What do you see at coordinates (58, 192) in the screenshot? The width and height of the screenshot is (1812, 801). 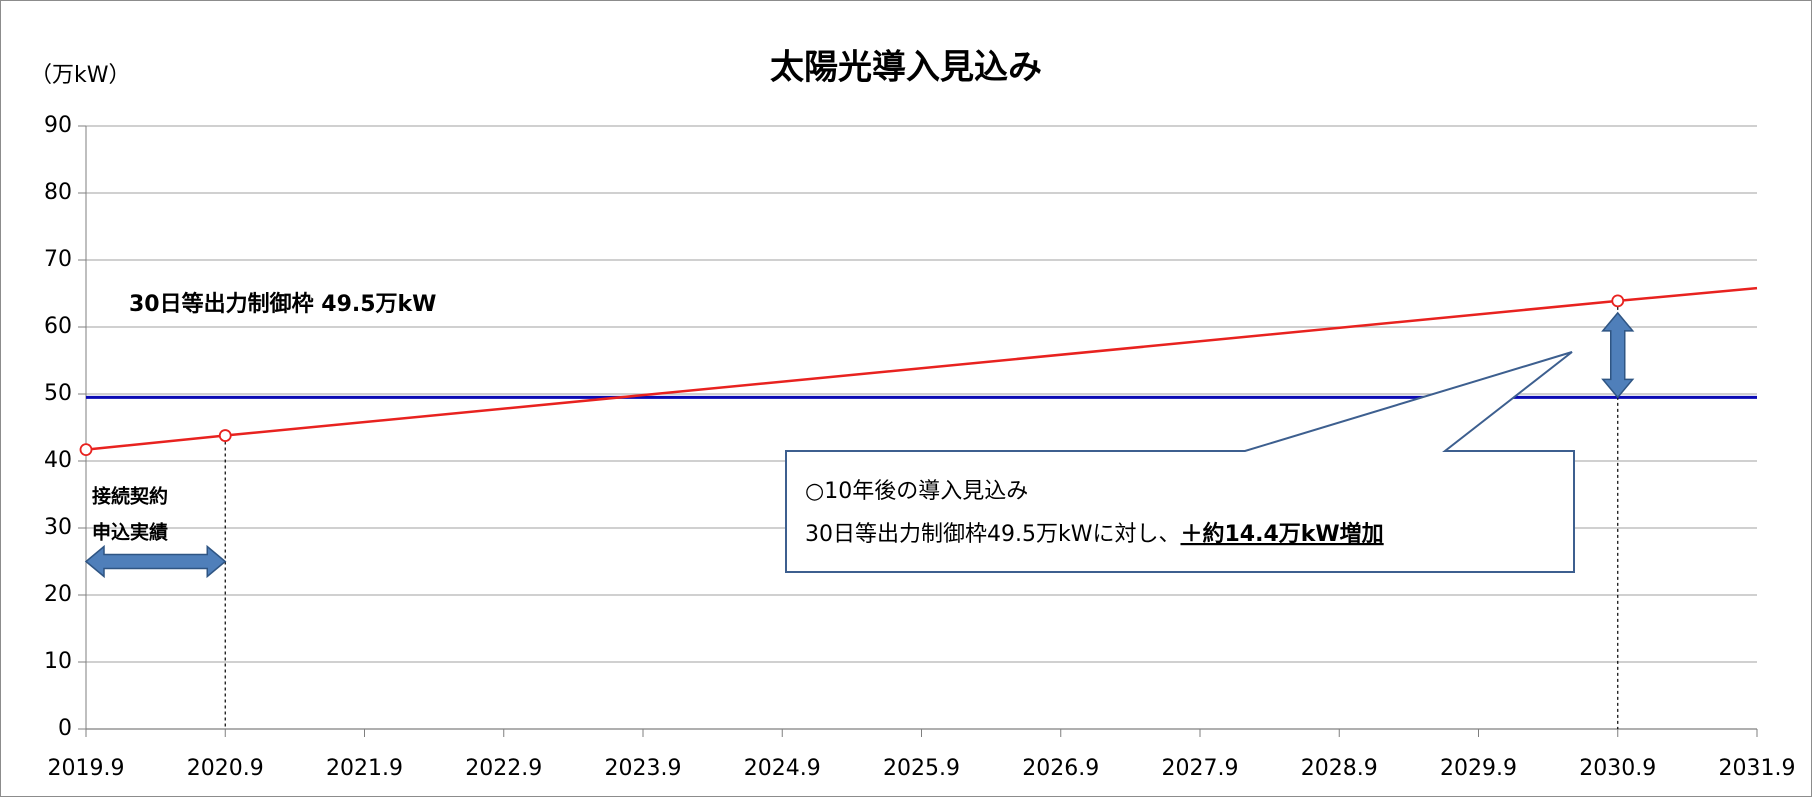 I see `y-tick-label: 80` at bounding box center [58, 192].